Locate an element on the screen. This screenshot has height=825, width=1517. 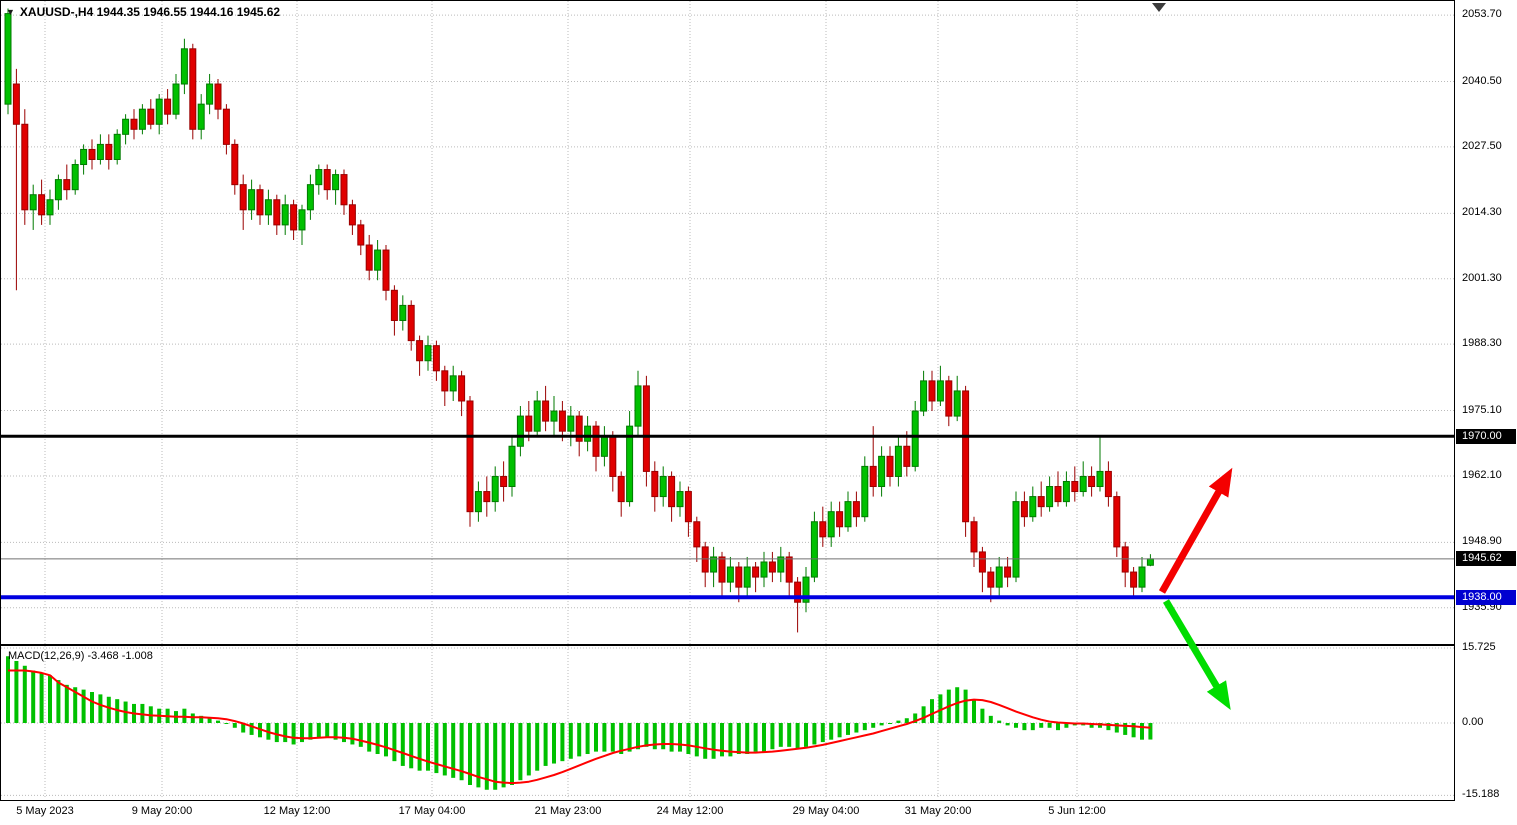
macd-indicator is located at coordinates (579, 723).